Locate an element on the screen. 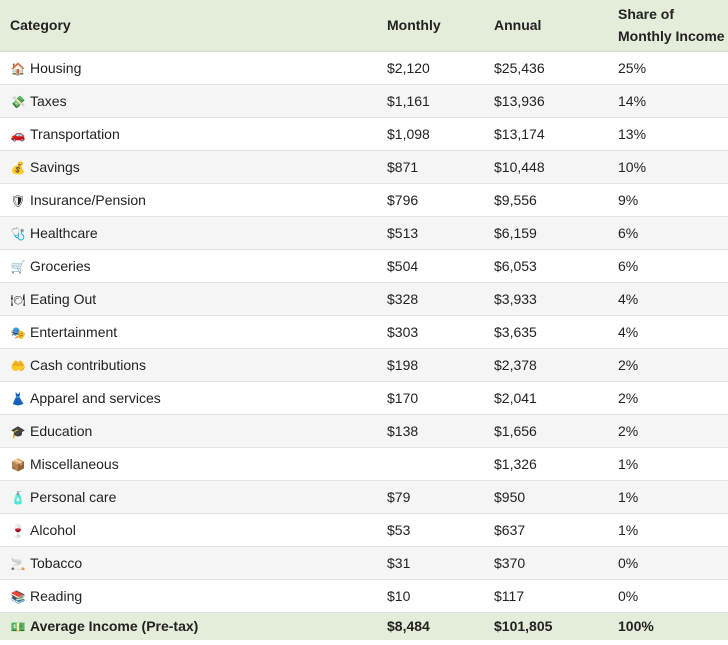 The image size is (728, 645). annual-cell: $1,326 is located at coordinates (546, 464).